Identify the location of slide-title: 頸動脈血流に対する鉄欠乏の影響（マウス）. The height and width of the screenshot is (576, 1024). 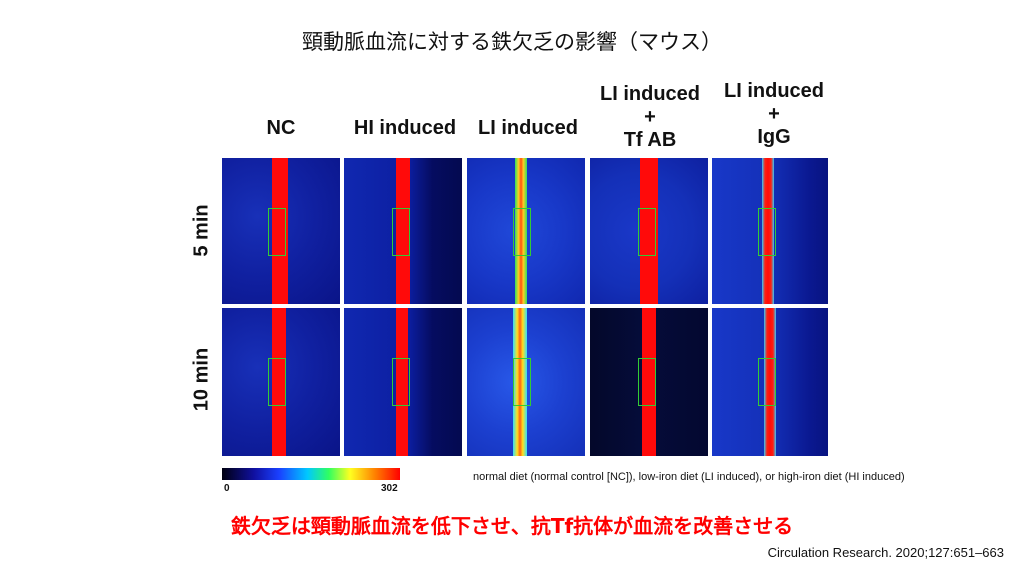
(512, 42).